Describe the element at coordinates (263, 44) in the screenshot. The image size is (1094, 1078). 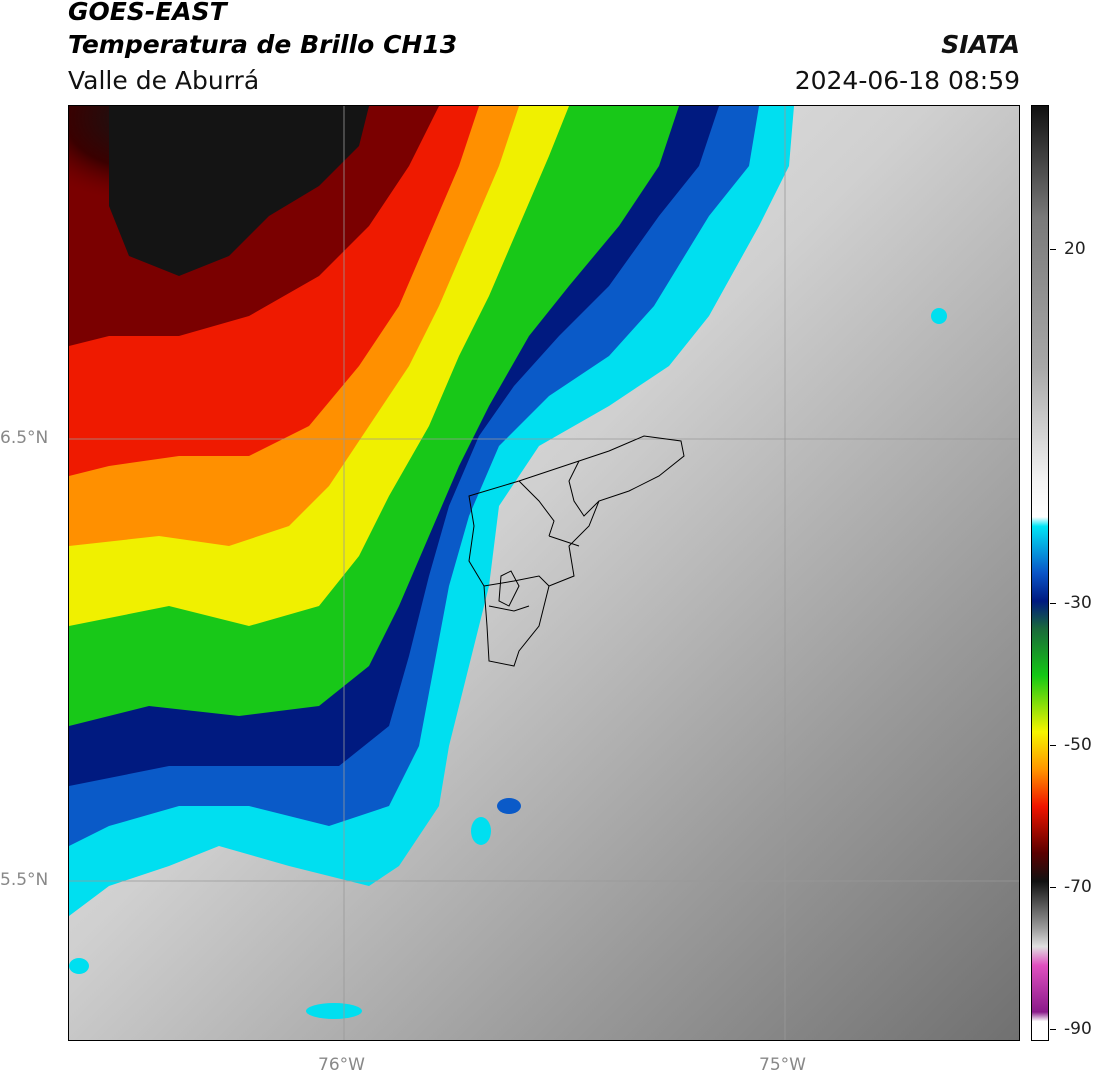
I see `product-title: Temperatura de Brillo CH13` at that location.